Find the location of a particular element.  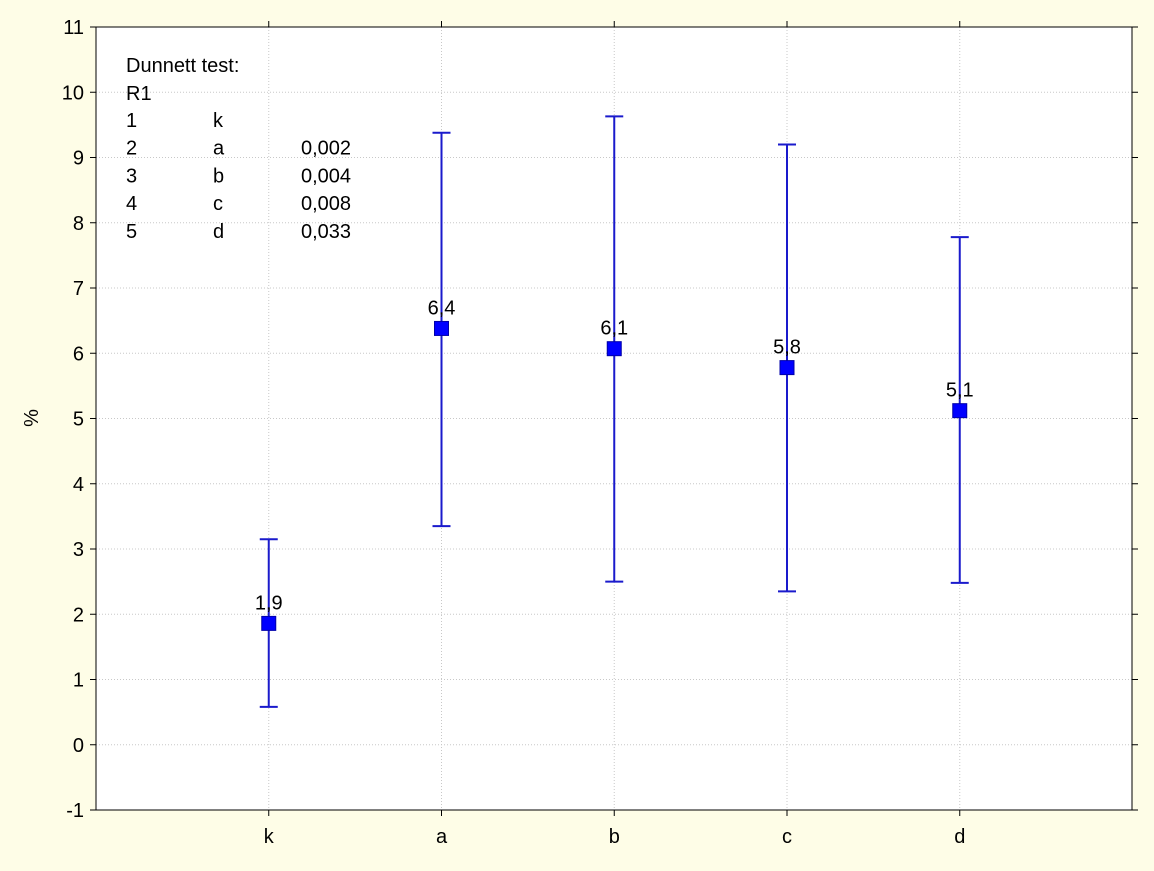

y-tick-label: 0 is located at coordinates (78, 746).